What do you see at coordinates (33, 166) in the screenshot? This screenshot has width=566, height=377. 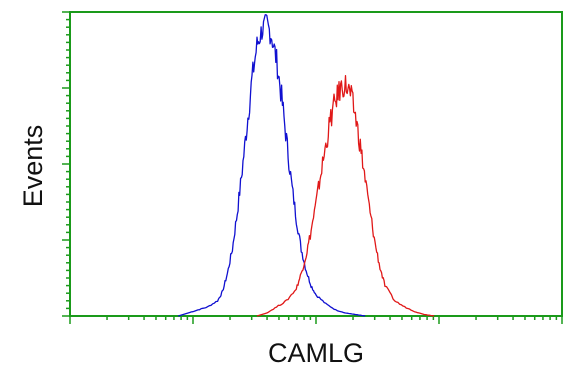 I see `y-axis-label: Events` at bounding box center [33, 166].